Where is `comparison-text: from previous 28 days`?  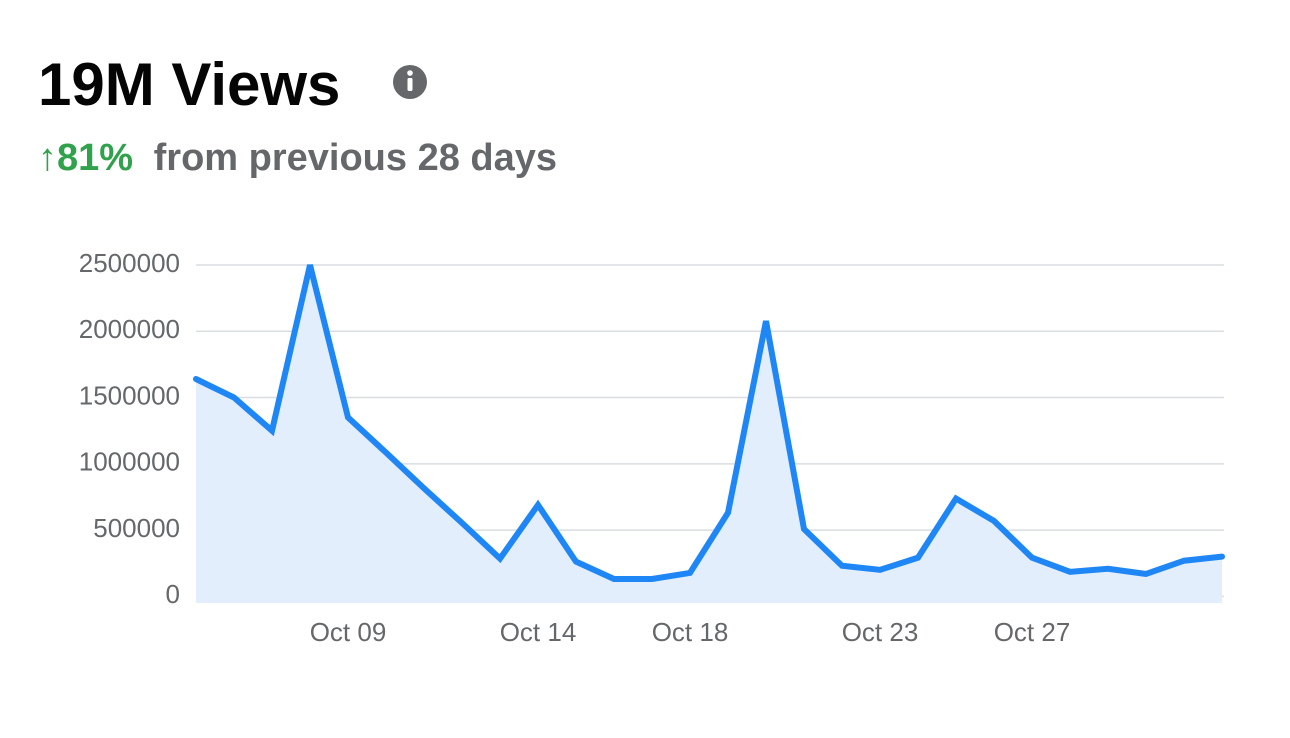 comparison-text: from previous 28 days is located at coordinates (355, 158).